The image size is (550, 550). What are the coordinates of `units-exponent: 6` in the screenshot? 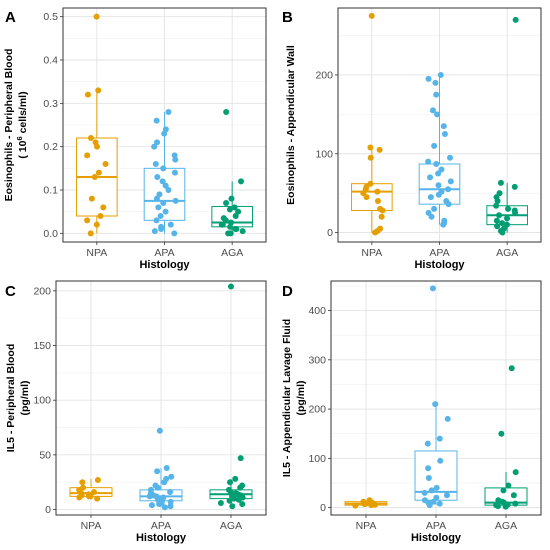 It's located at (19, 138).